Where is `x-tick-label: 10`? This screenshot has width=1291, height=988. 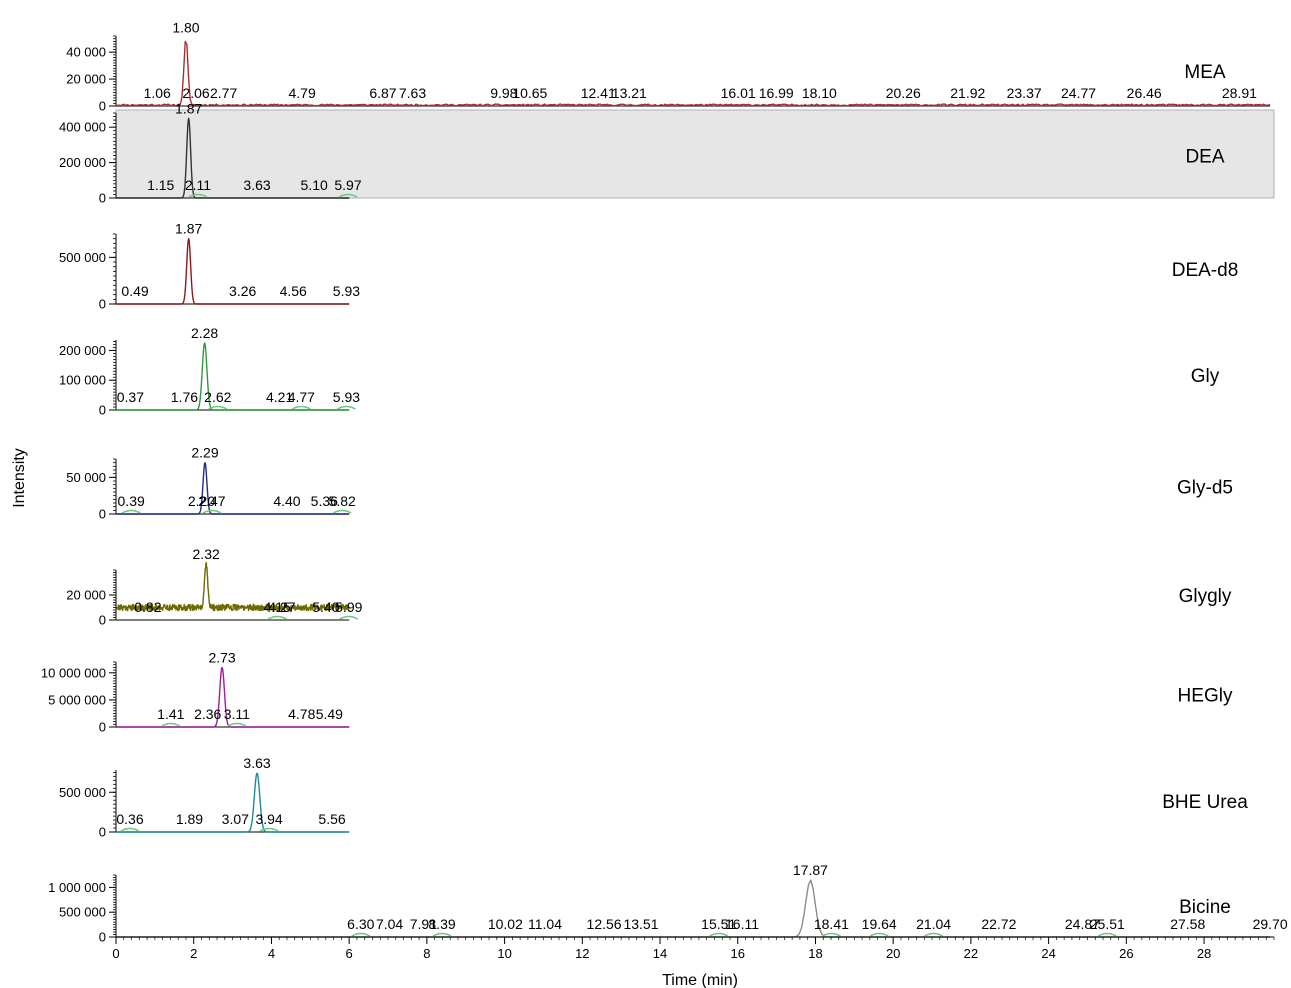
x-tick-label: 10 is located at coordinates (504, 953).